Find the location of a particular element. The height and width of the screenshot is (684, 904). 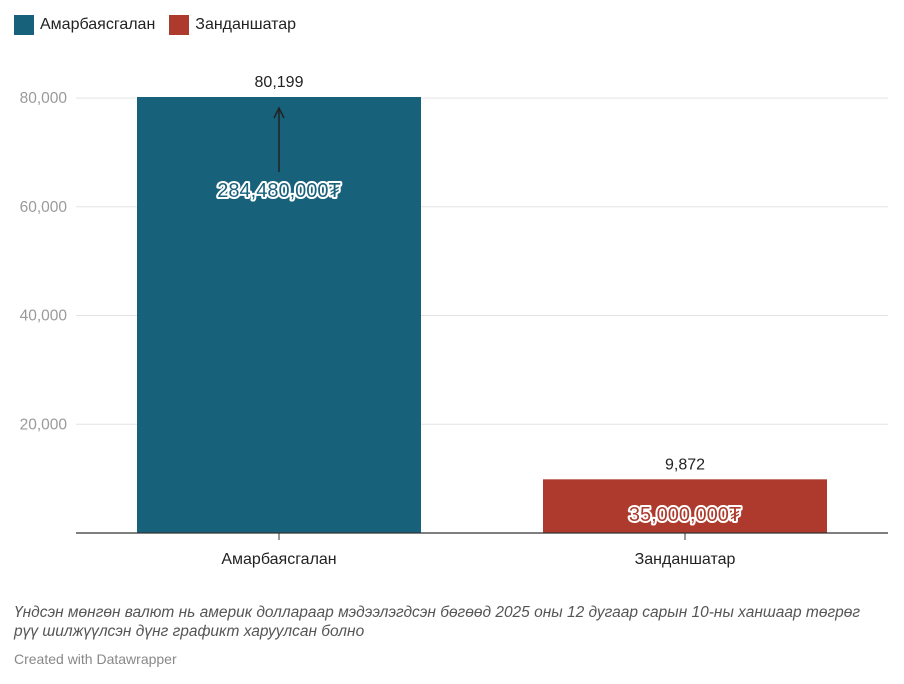

legend-item-amarbayasgalan: Амарбаясгалан is located at coordinates (84, 25).